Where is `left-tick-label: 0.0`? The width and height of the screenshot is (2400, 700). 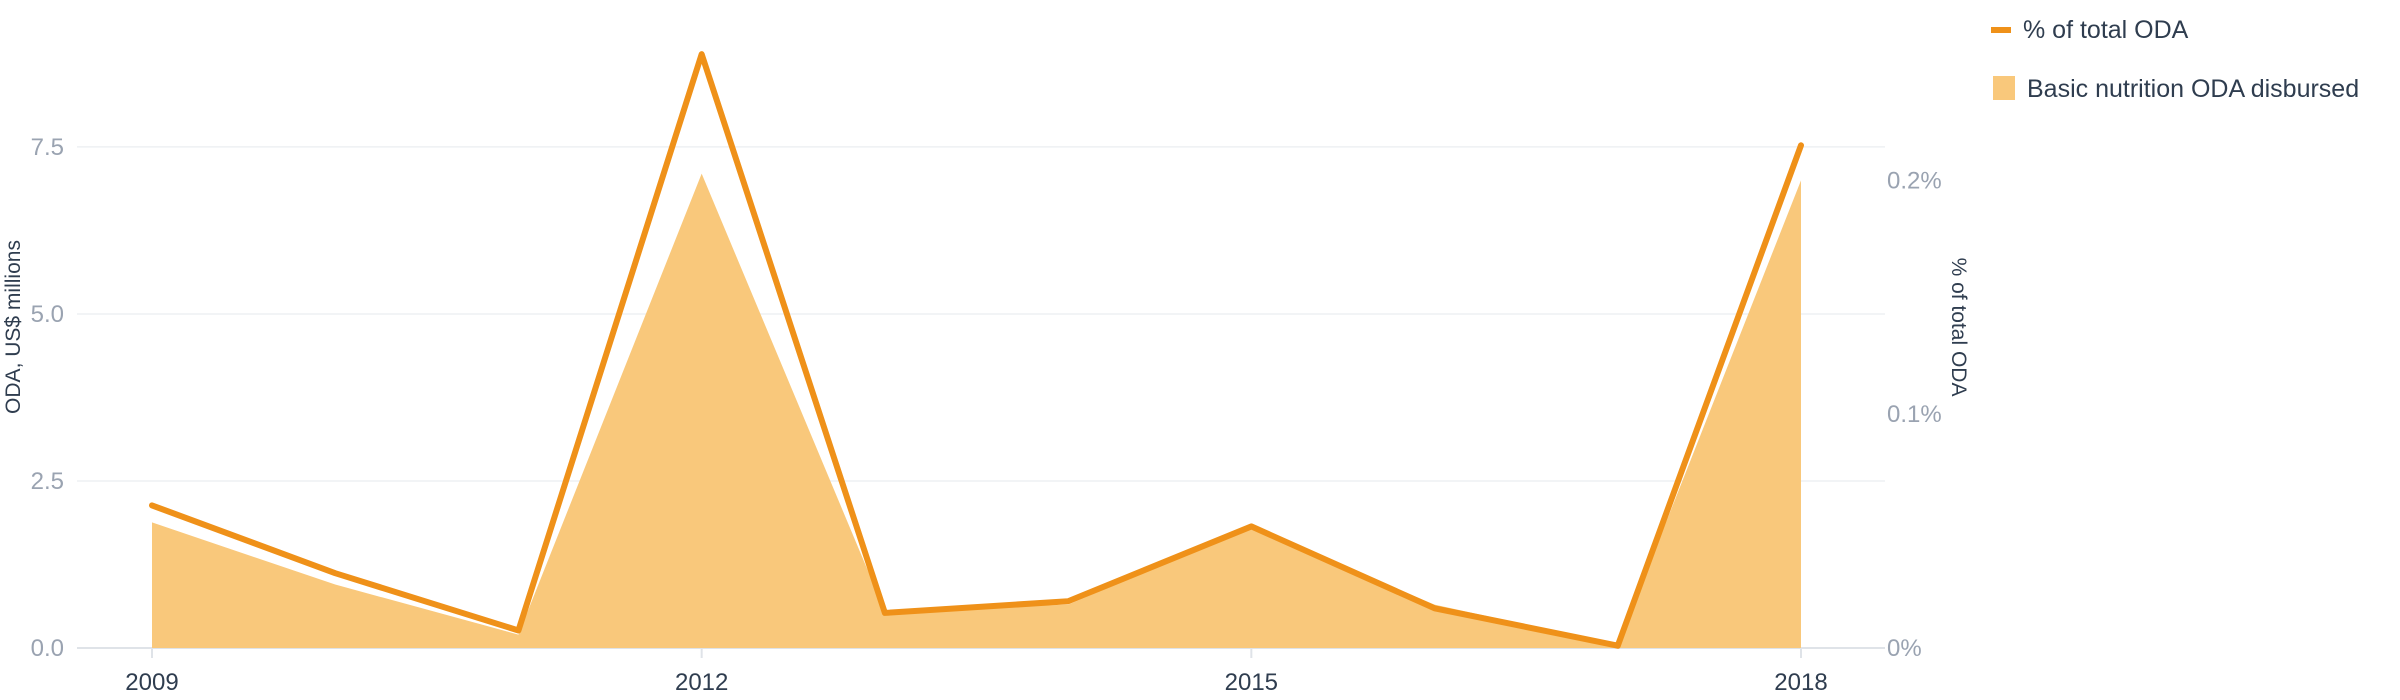 left-tick-label: 0.0 is located at coordinates (47, 648).